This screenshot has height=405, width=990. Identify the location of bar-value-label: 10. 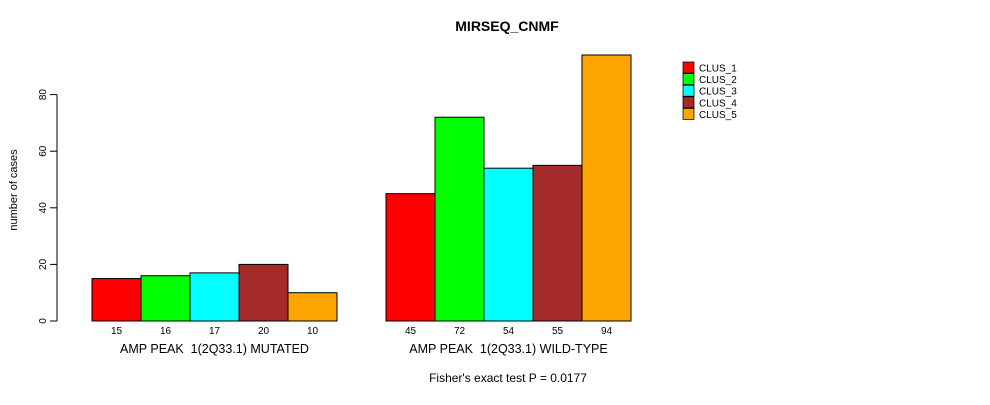
(313, 331).